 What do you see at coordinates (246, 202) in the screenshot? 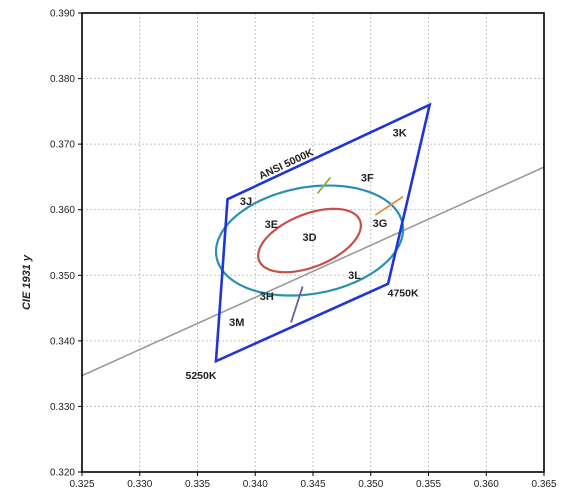
I see `bin-label: 3J` at bounding box center [246, 202].